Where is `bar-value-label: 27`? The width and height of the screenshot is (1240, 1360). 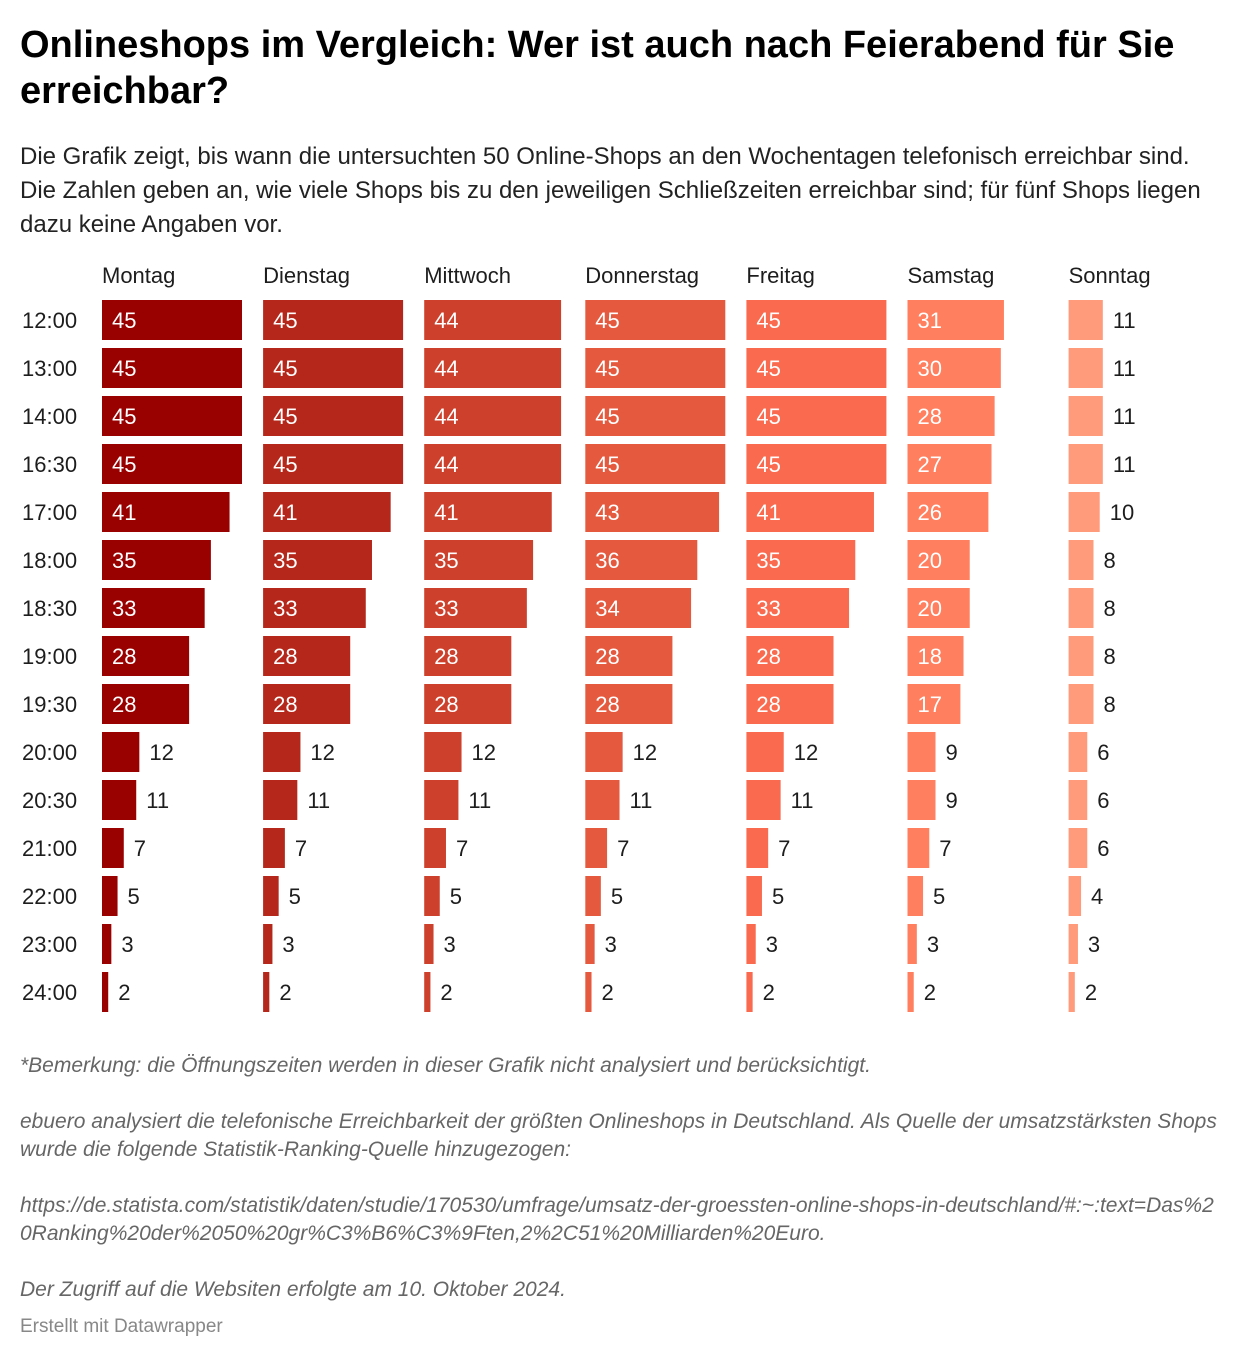 bar-value-label: 27 is located at coordinates (930, 464).